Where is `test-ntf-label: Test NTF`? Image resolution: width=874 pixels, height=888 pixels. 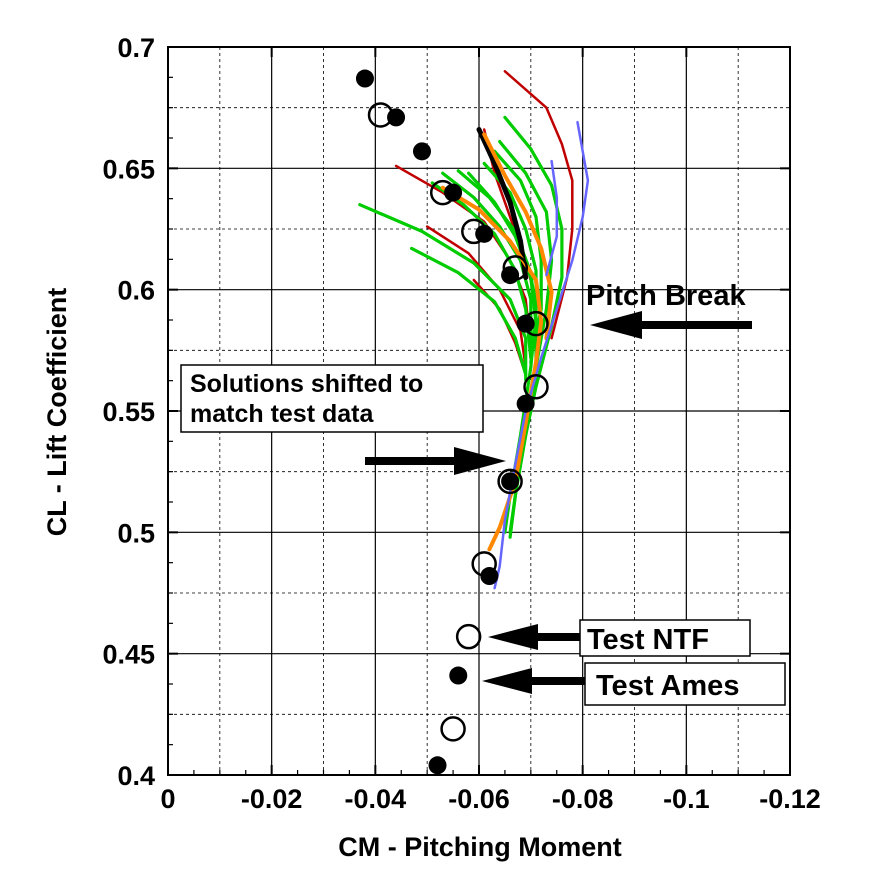
test-ntf-label: Test NTF is located at coordinates (648, 640).